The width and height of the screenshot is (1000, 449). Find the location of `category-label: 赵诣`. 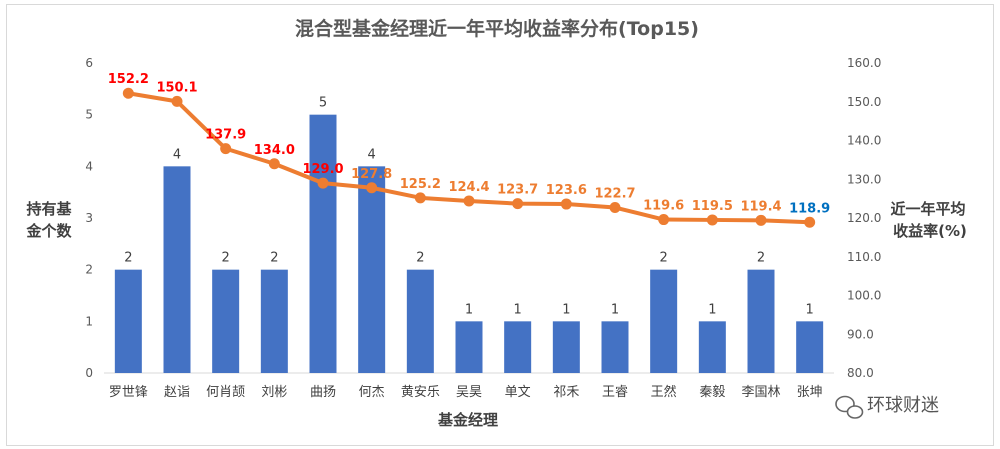

category-label: 赵诣 is located at coordinates (177, 392).